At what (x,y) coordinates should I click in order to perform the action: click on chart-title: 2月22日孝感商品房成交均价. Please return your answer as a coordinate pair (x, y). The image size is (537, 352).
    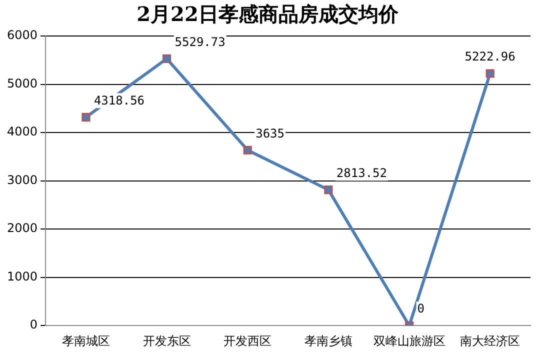
    Looking at the image, I should click on (268, 14).